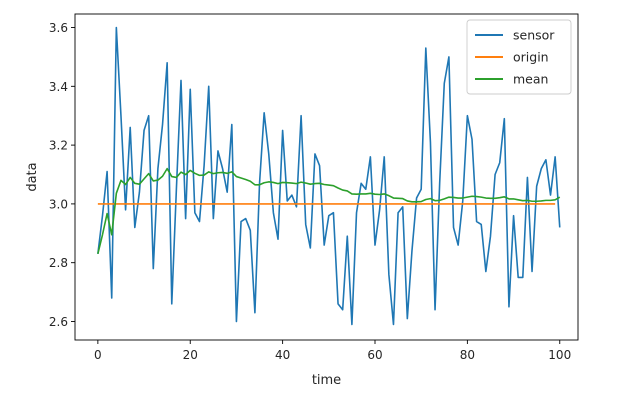  I want to click on y-tick-label: 3.6, so click(58, 28).